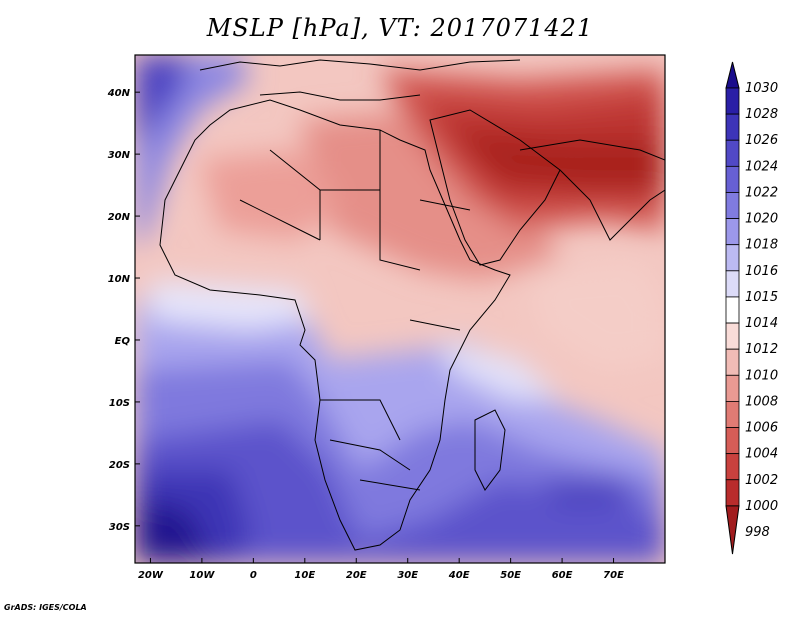  I want to click on x-tick-label: 40E, so click(459, 575).